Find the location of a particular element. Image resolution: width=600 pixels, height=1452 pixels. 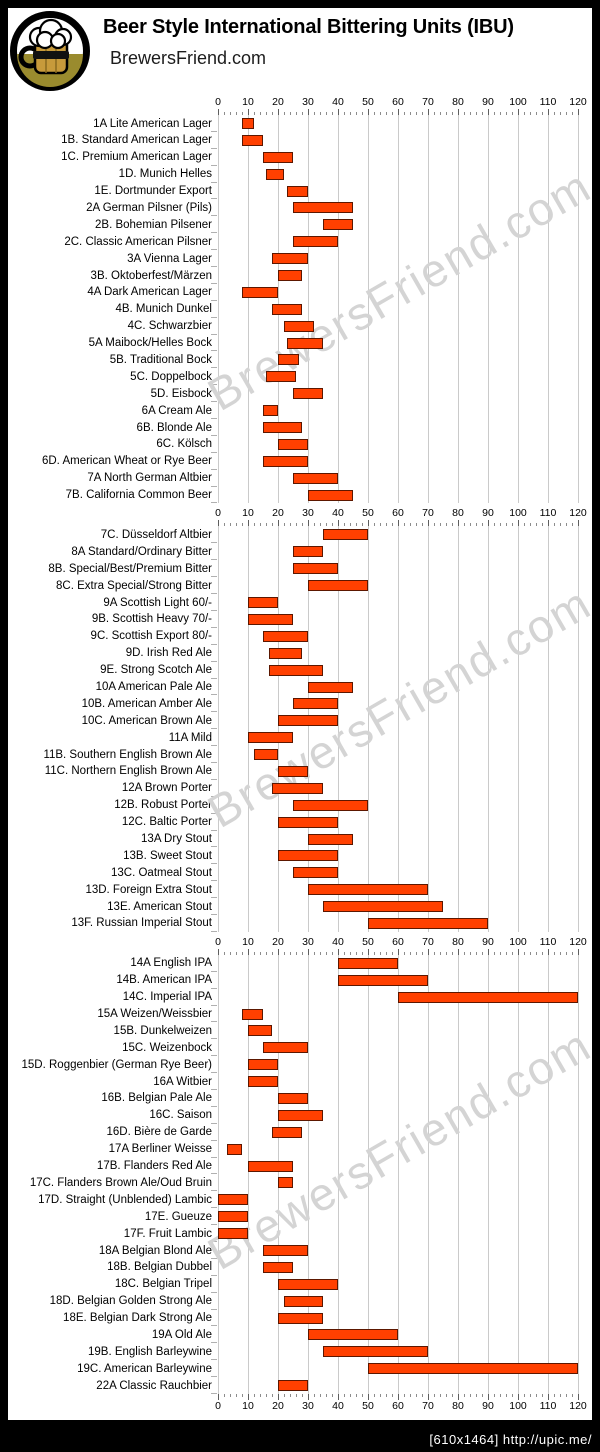

x-axis-tick-label: 60 is located at coordinates (398, 941).